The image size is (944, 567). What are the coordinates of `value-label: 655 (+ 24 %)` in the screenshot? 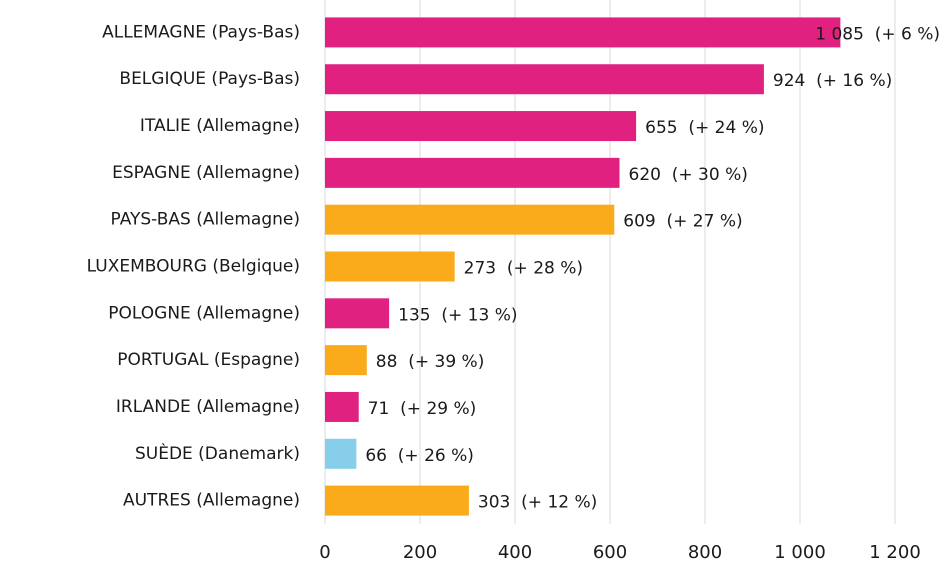 It's located at (704, 128).